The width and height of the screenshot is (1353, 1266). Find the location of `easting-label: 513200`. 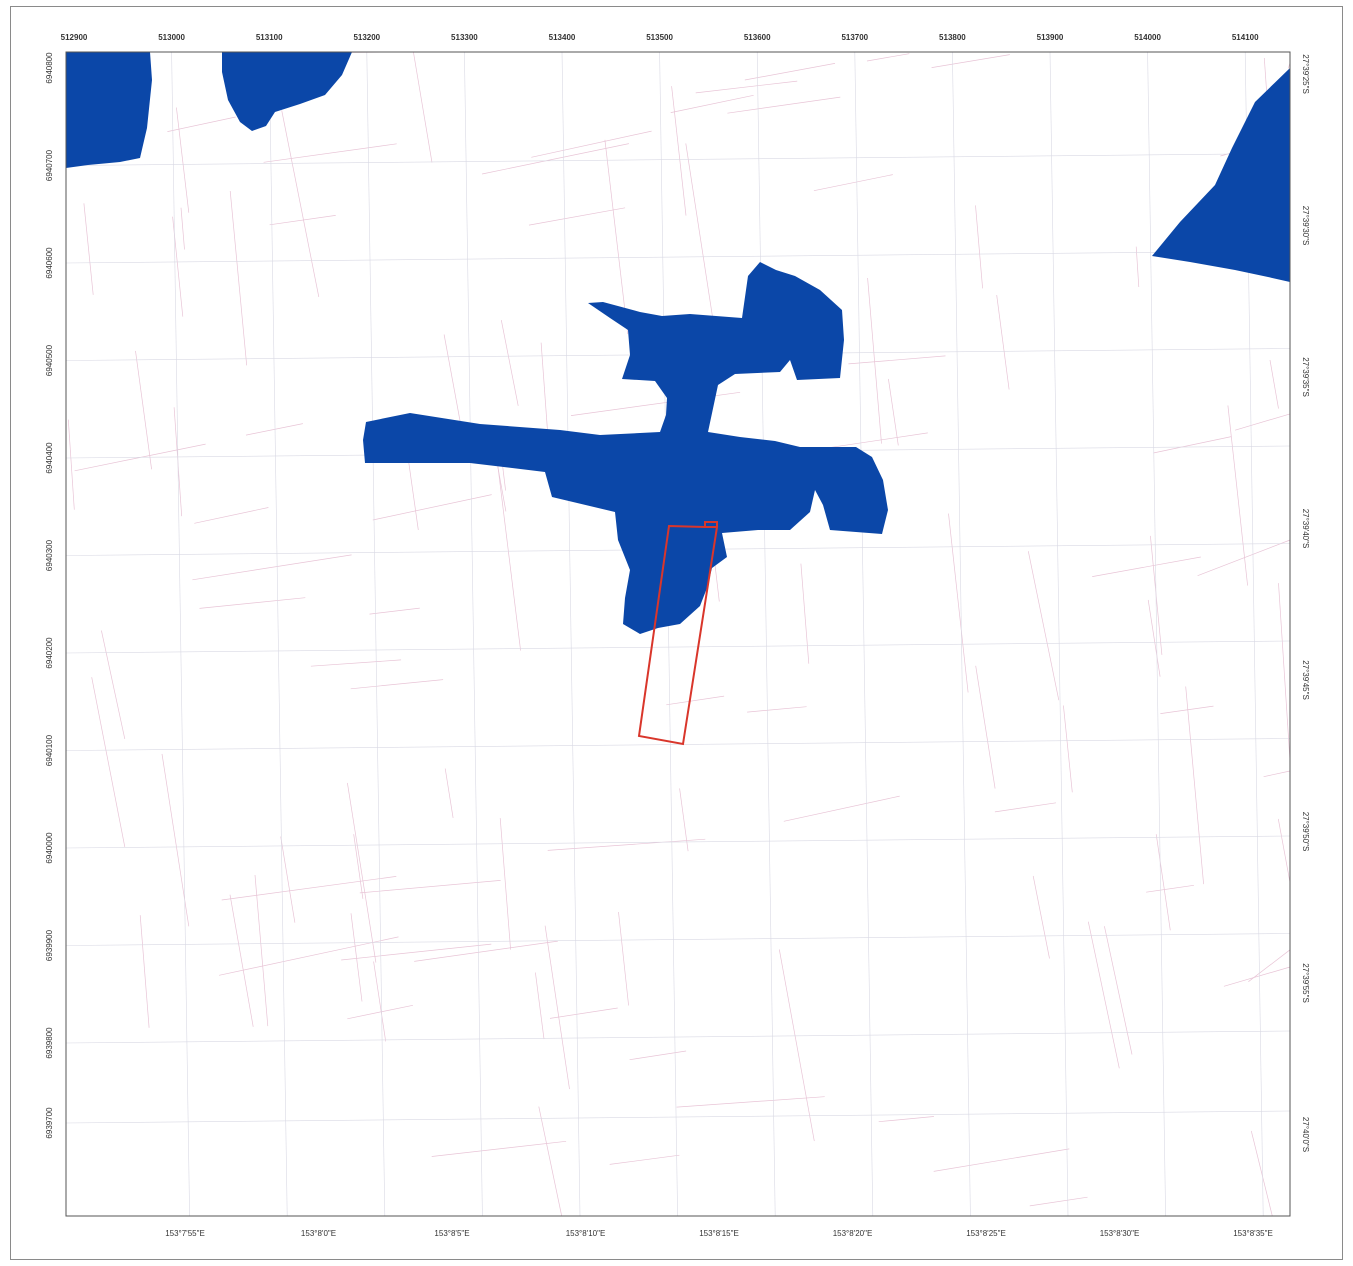

easting-label: 513200 is located at coordinates (366, 37).